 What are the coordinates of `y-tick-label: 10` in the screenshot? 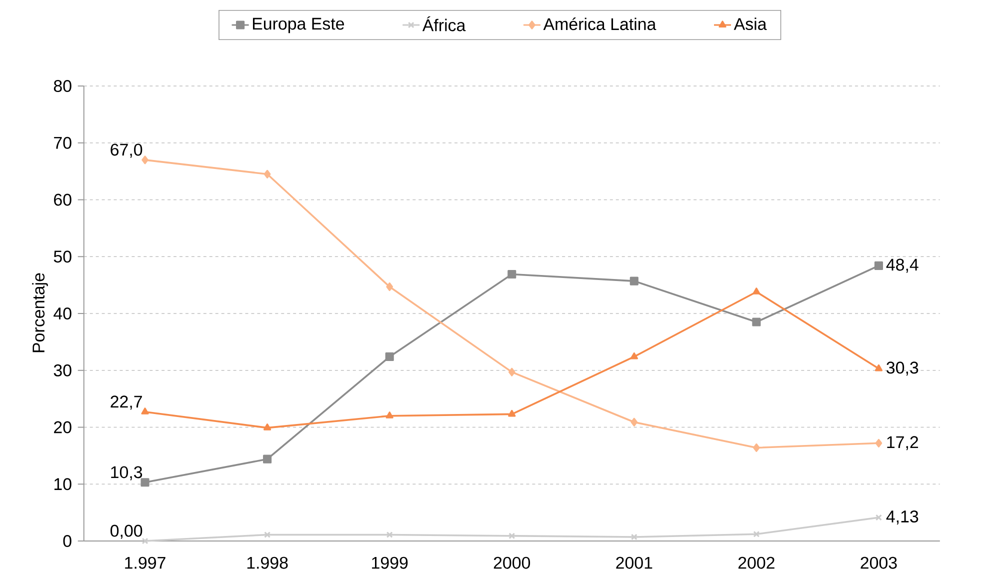 It's located at (63, 484).